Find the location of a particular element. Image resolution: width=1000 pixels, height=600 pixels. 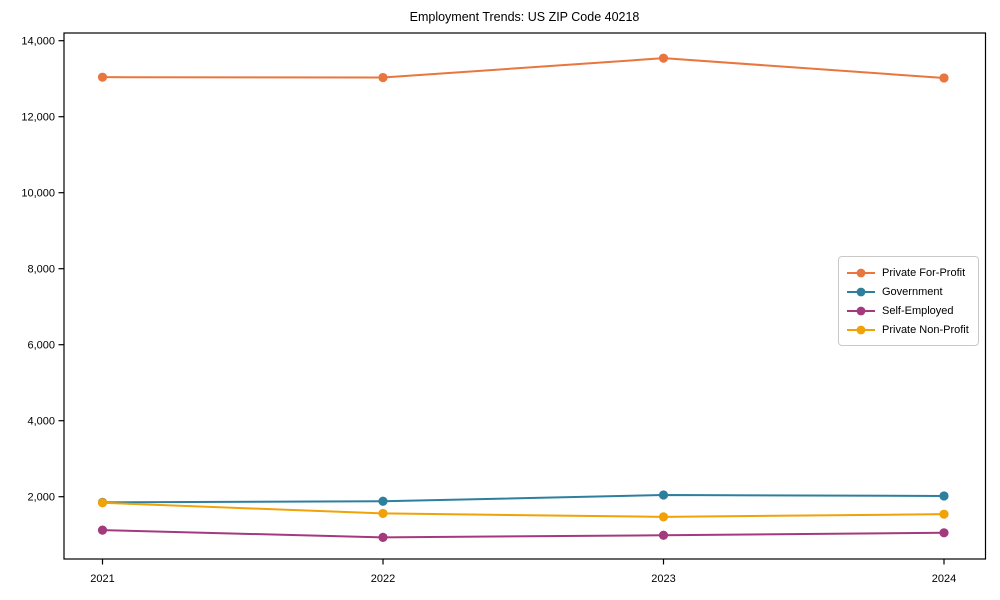

x-tick-label: 2022 is located at coordinates (383, 579).